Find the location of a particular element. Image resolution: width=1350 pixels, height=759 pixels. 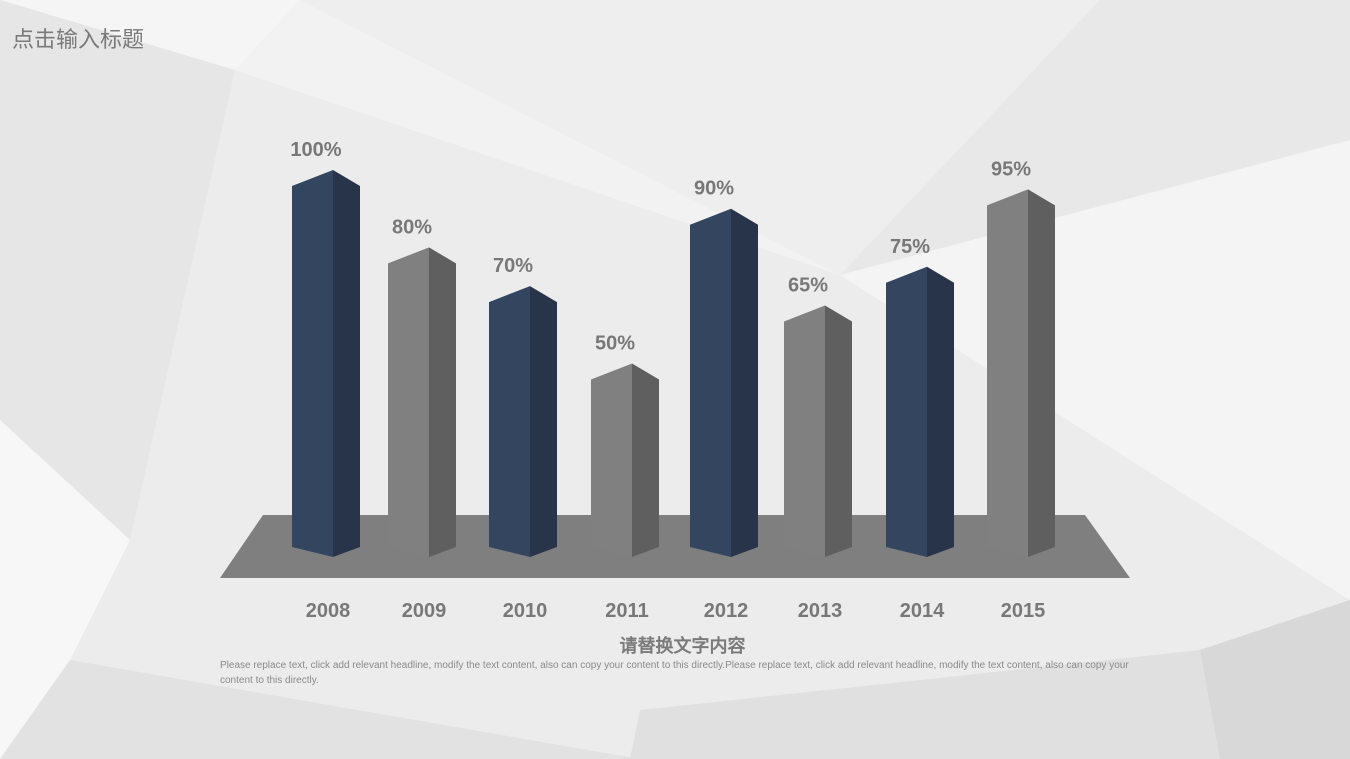

value-label: 95% is located at coordinates (1011, 169).